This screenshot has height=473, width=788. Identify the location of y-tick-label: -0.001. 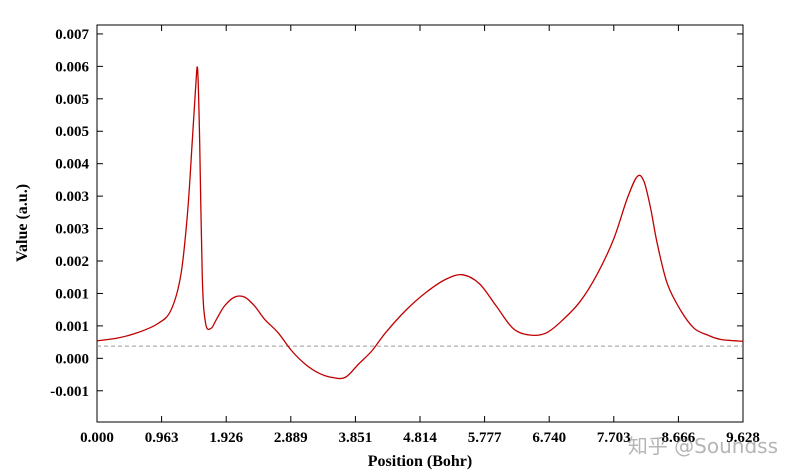
(69, 392).